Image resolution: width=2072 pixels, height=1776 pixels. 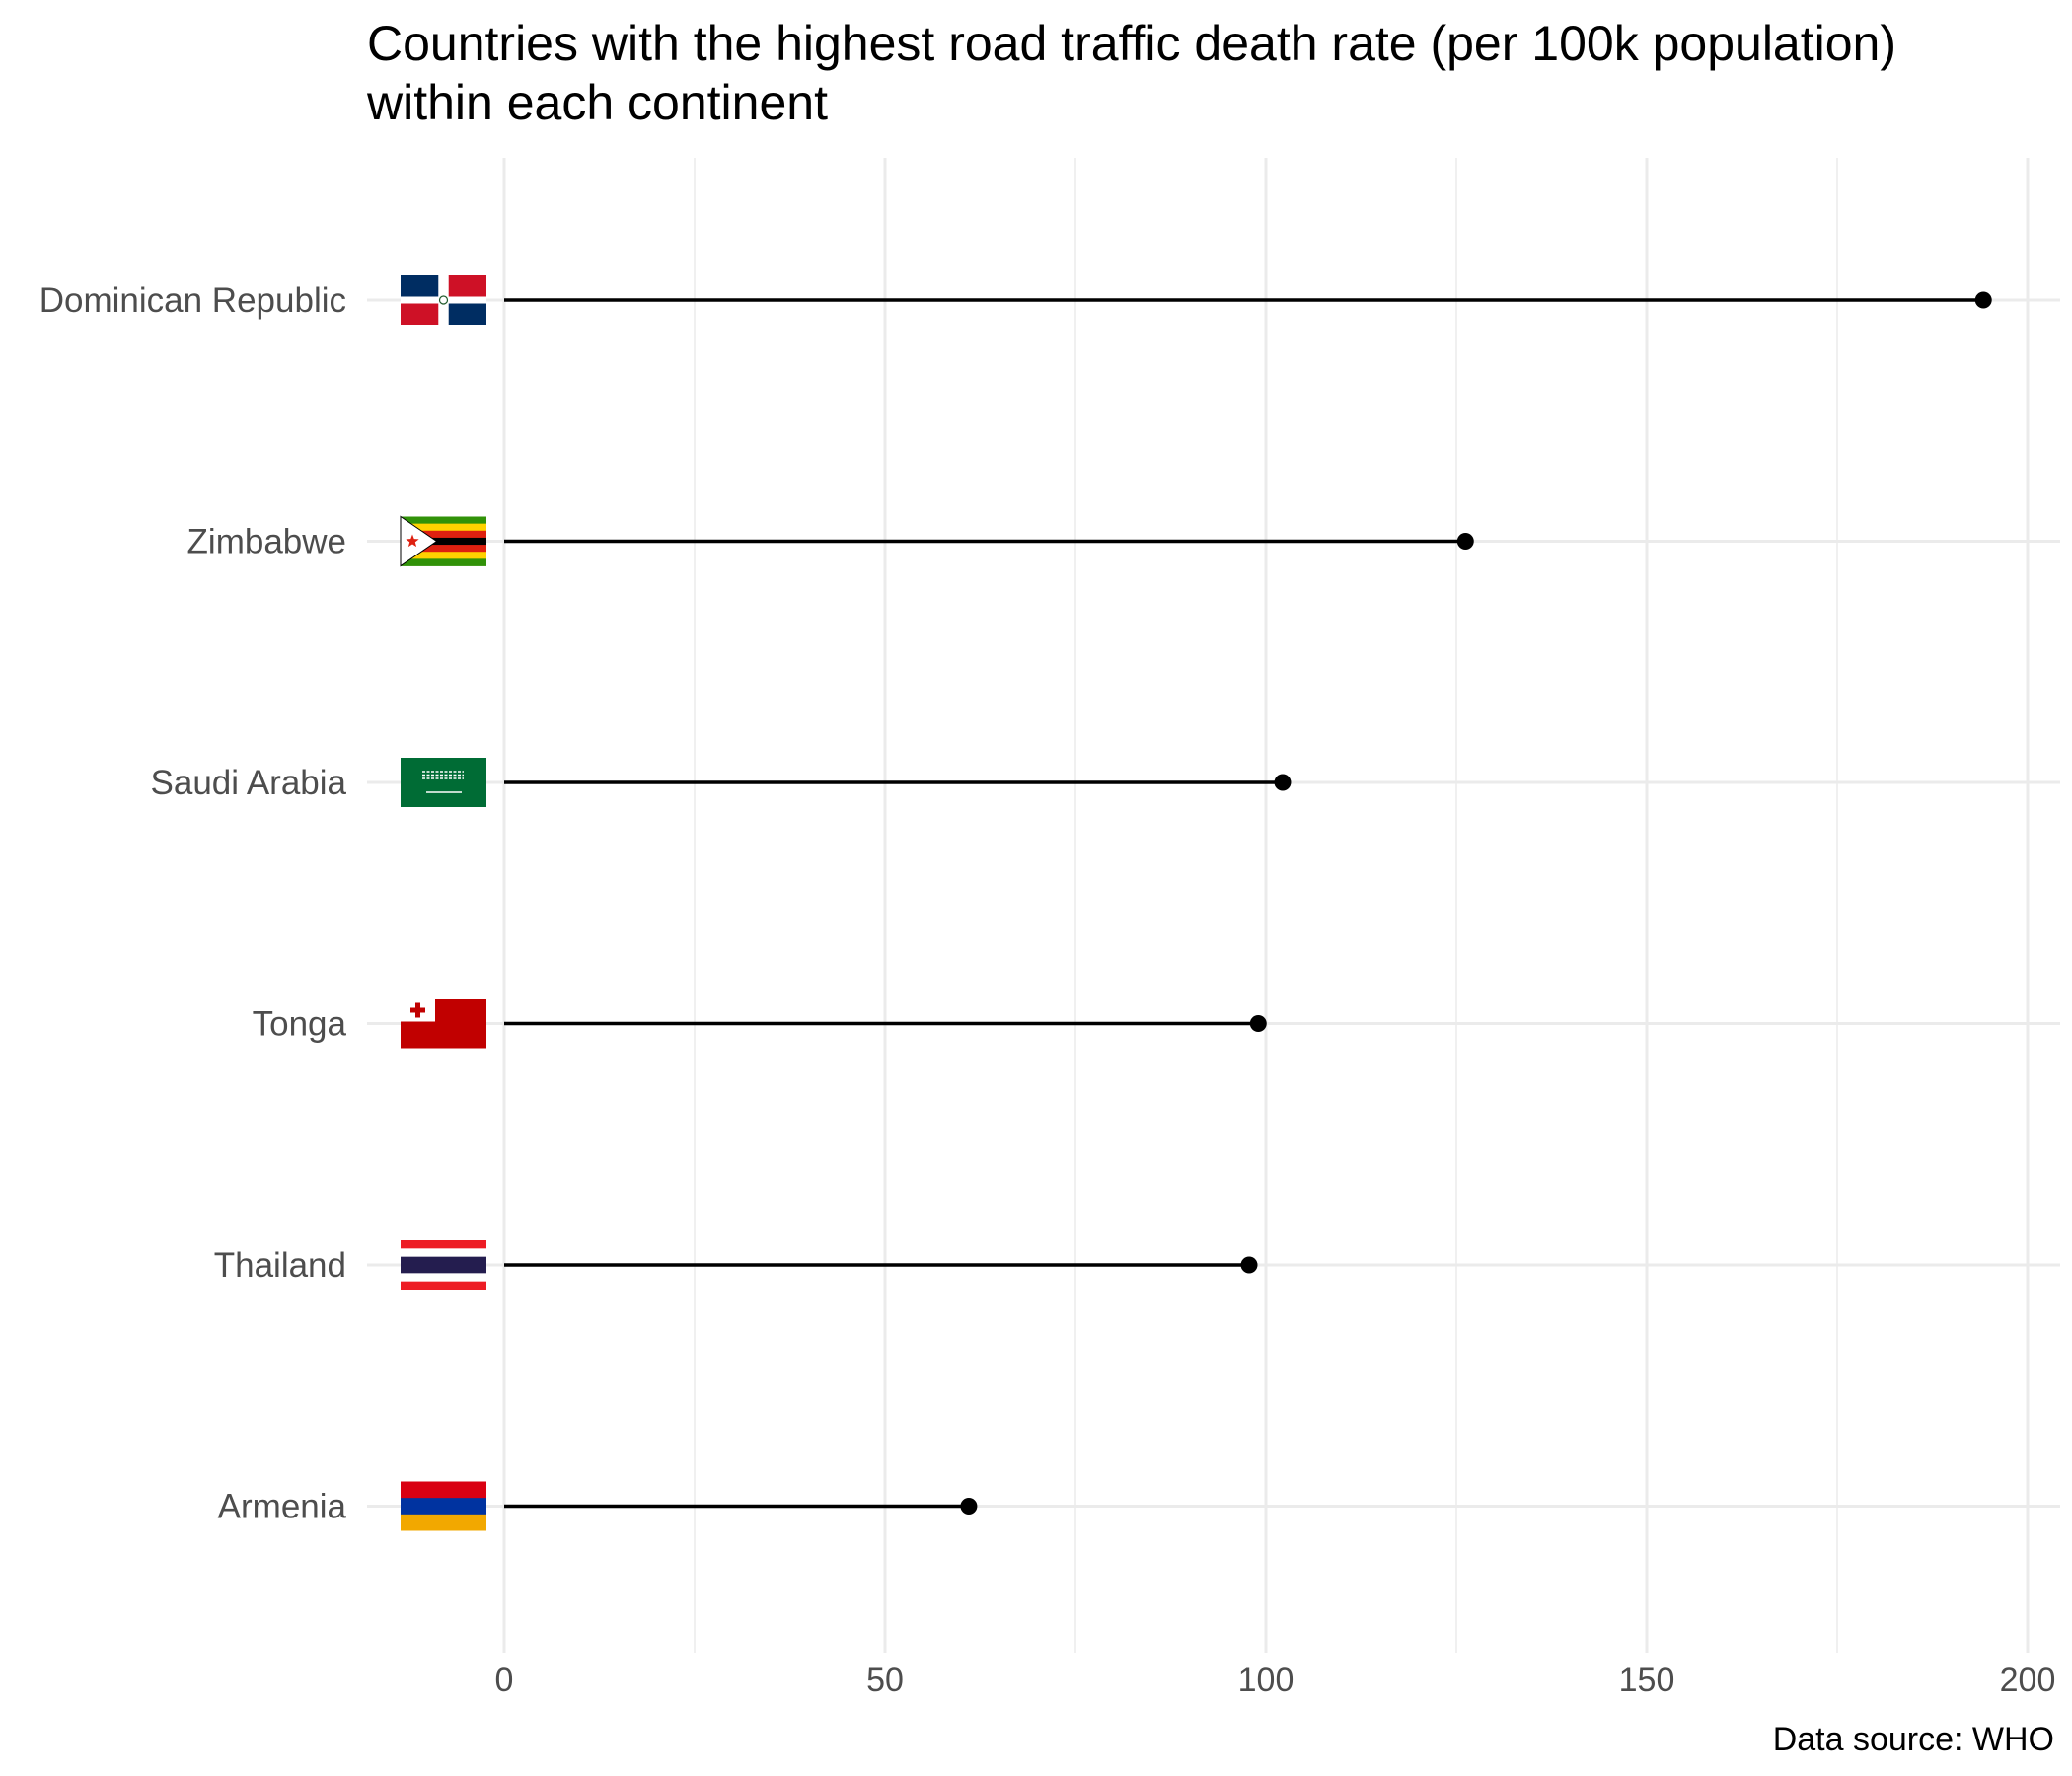 What do you see at coordinates (192, 301) in the screenshot?
I see `y-category-label: Dominican Republic` at bounding box center [192, 301].